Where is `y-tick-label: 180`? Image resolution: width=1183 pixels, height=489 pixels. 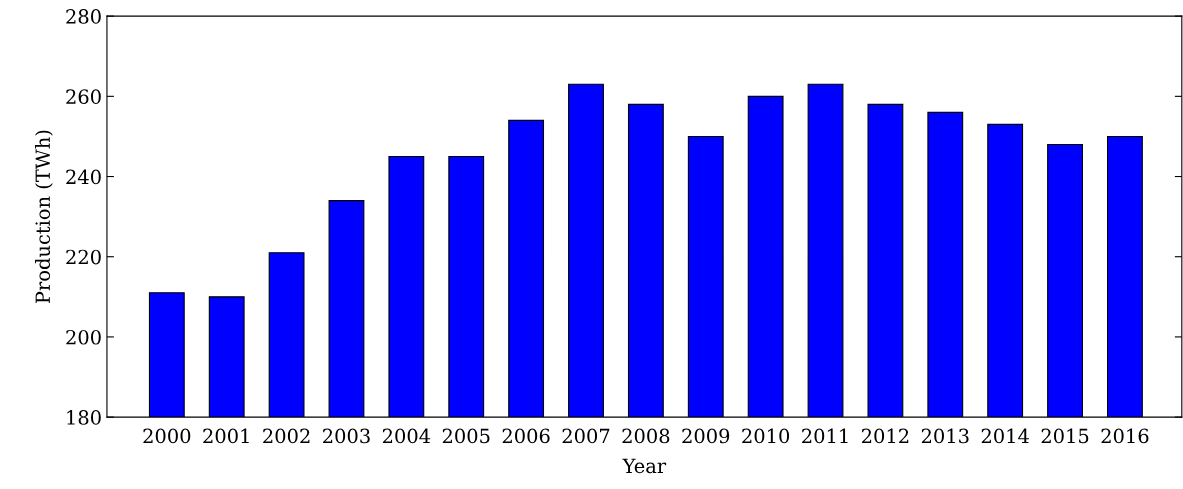 y-tick-label: 180 is located at coordinates (84, 417).